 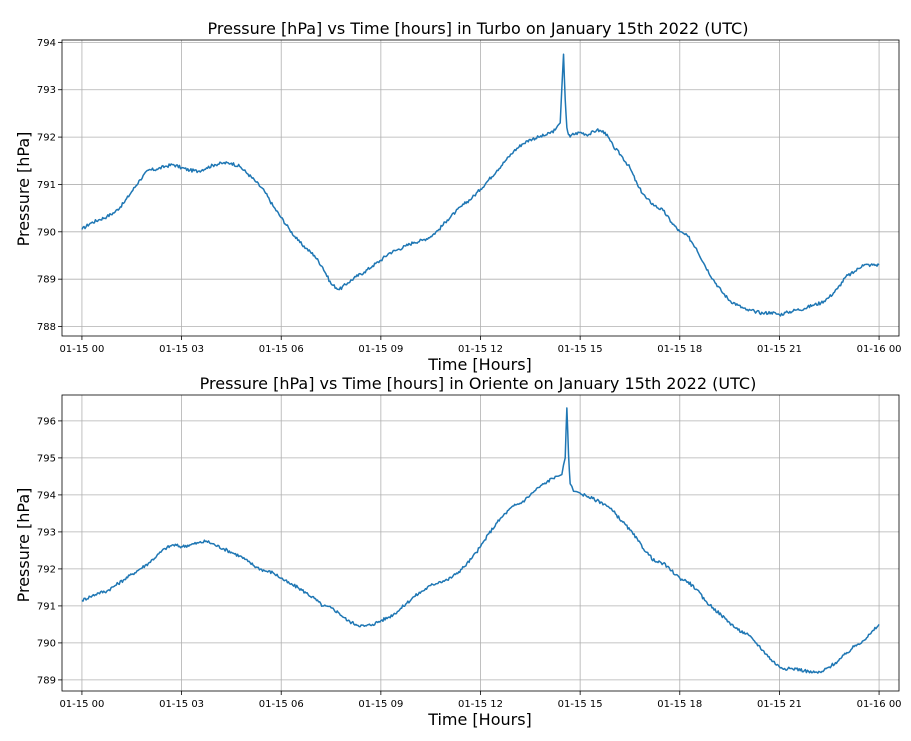 What do you see at coordinates (46, 458) in the screenshot?
I see `y-tick-label: 795` at bounding box center [46, 458].